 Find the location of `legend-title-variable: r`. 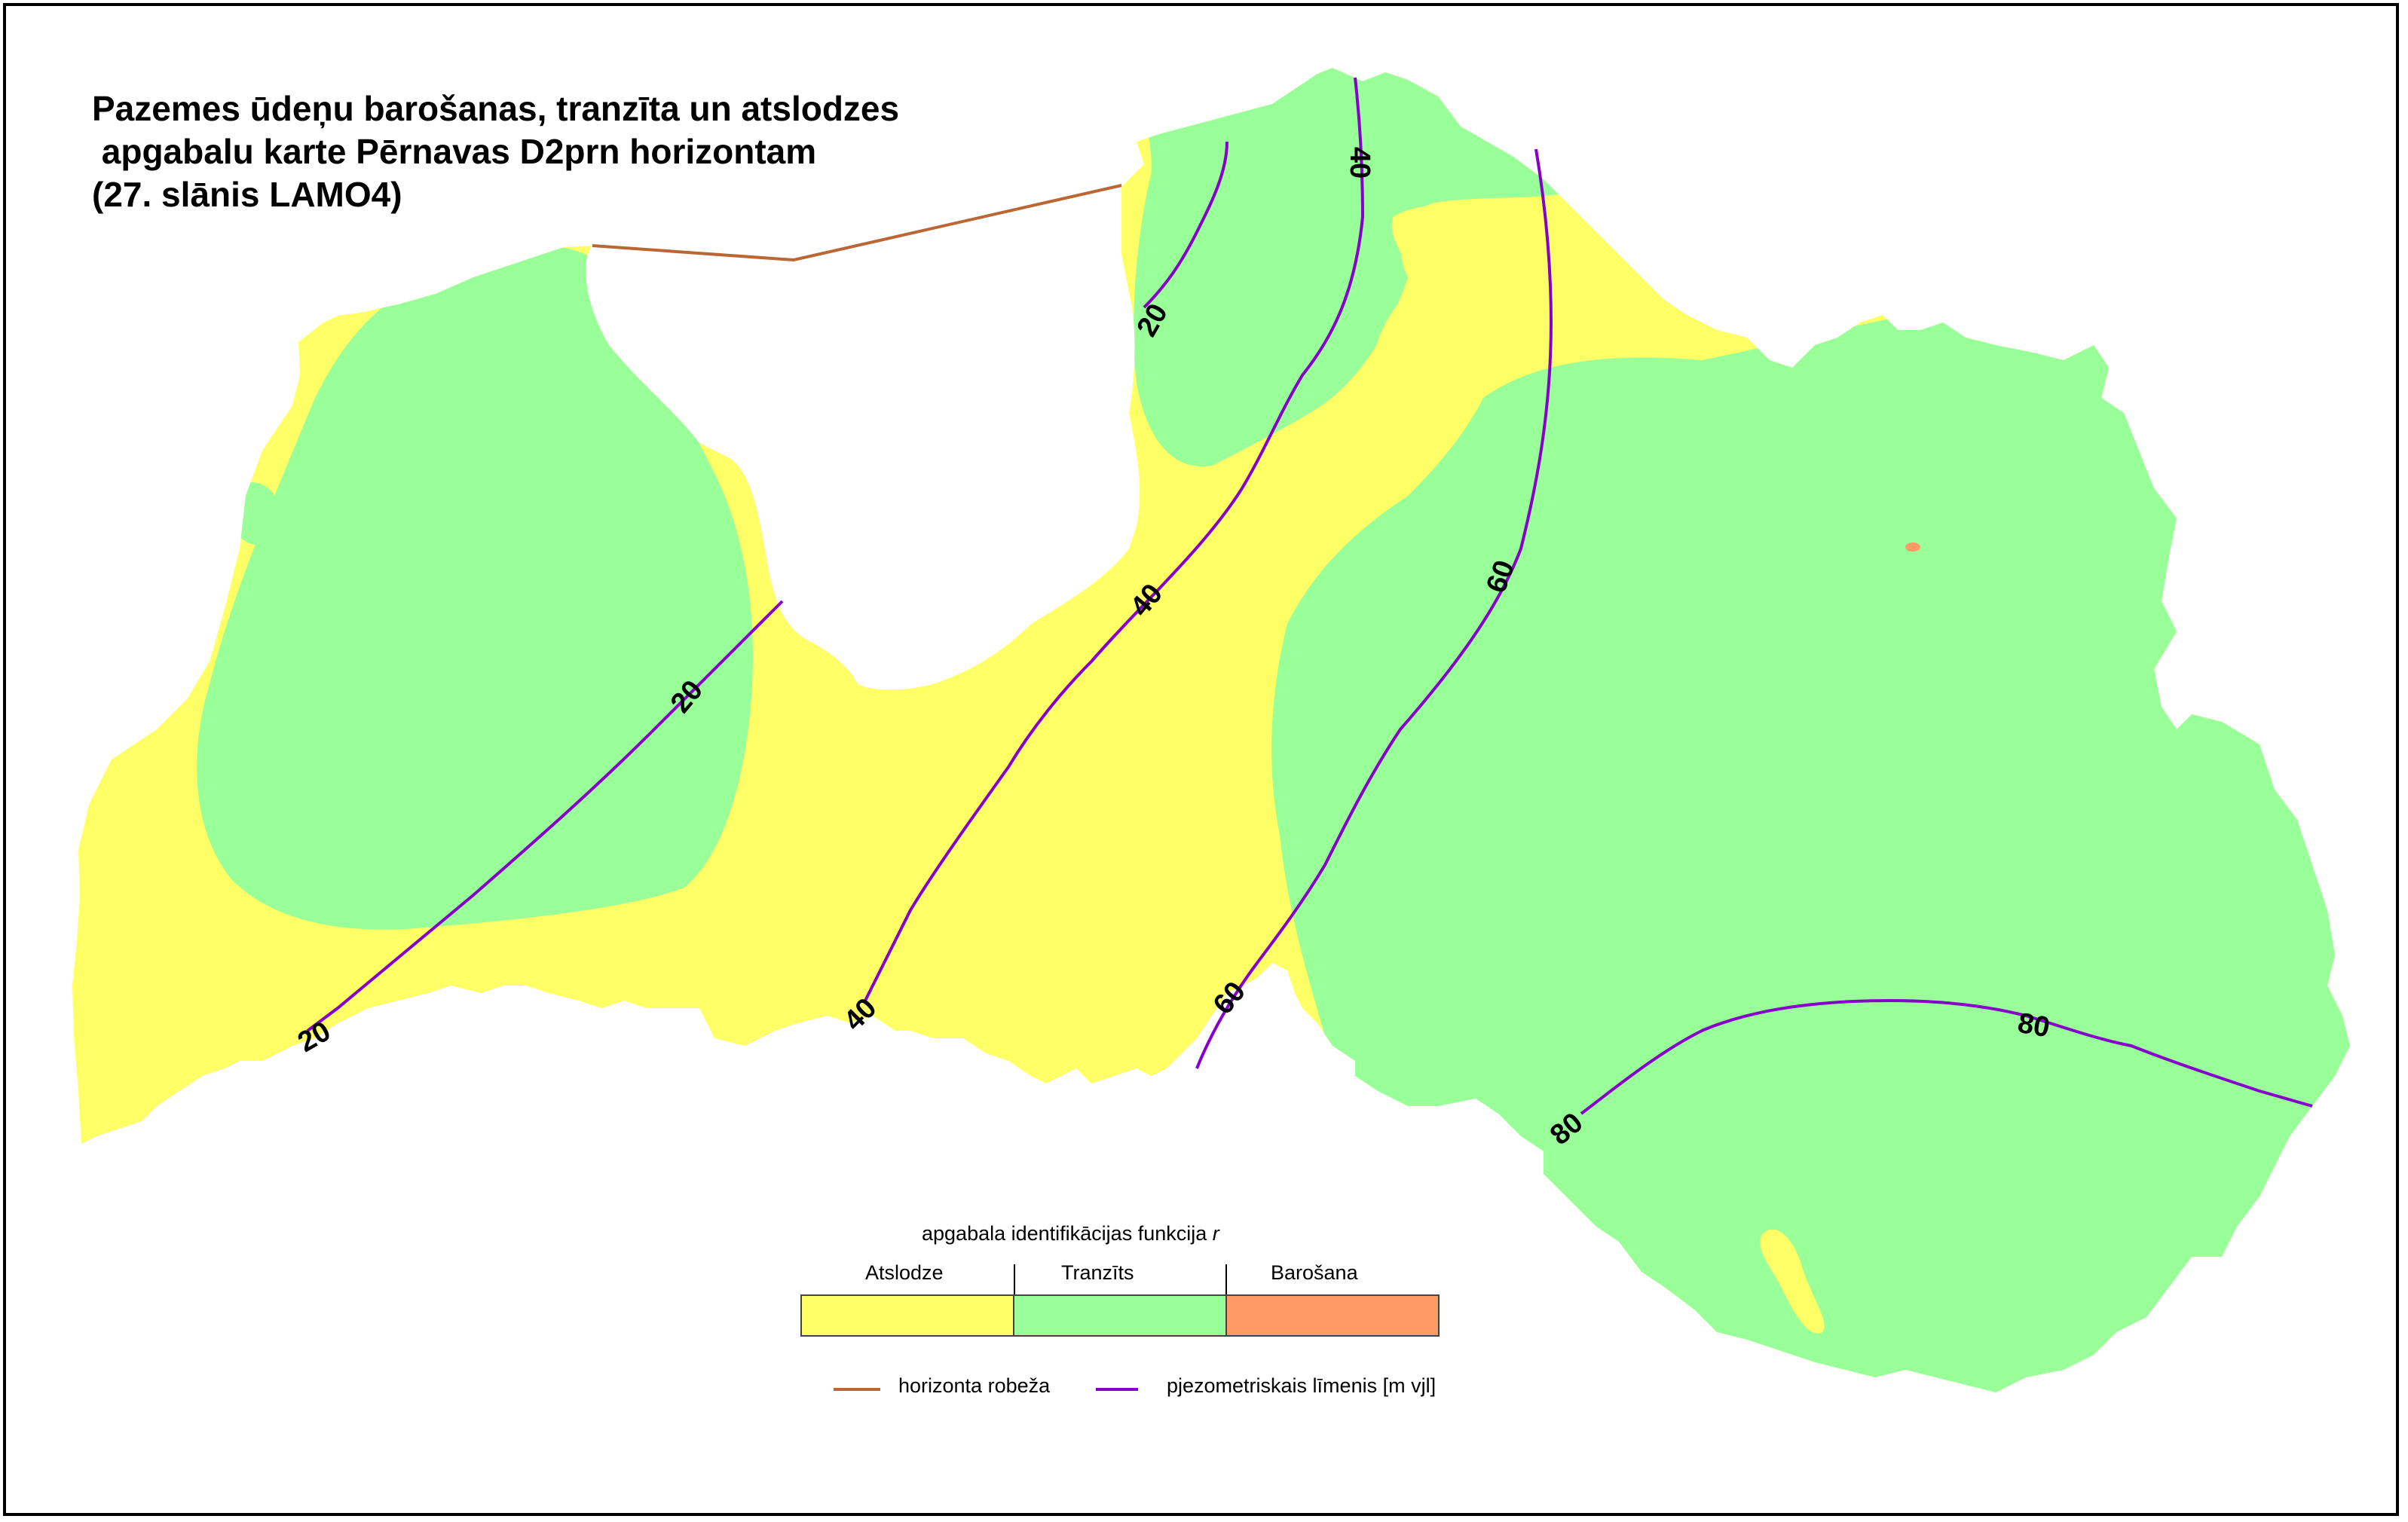

legend-title-variable: r is located at coordinates (1216, 1233).